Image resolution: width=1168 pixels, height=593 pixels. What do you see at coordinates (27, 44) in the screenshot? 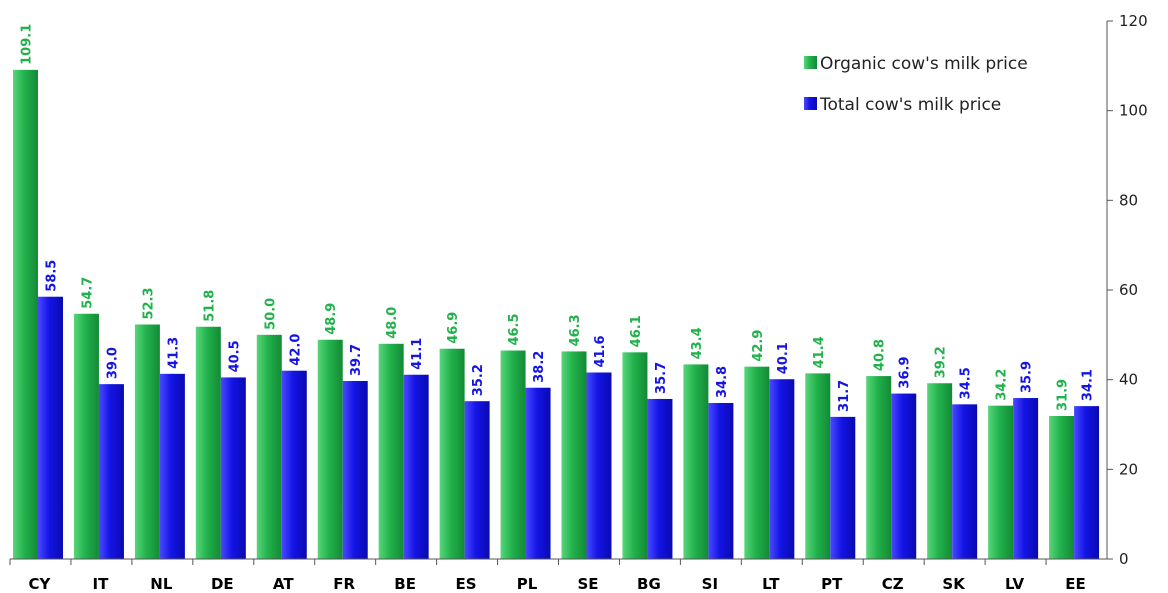
I see `data-label-organic-cy: 109.1` at bounding box center [27, 44].